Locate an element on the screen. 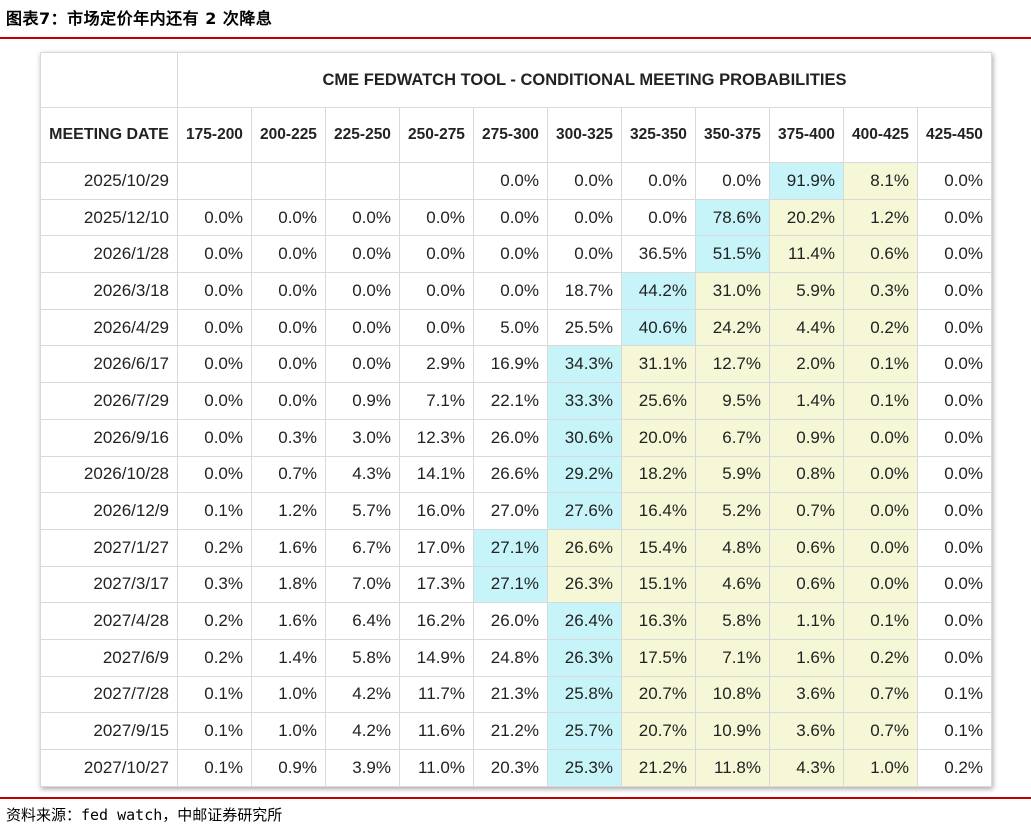 The image size is (1031, 831). probability-cell: 25.5% is located at coordinates (584, 327).